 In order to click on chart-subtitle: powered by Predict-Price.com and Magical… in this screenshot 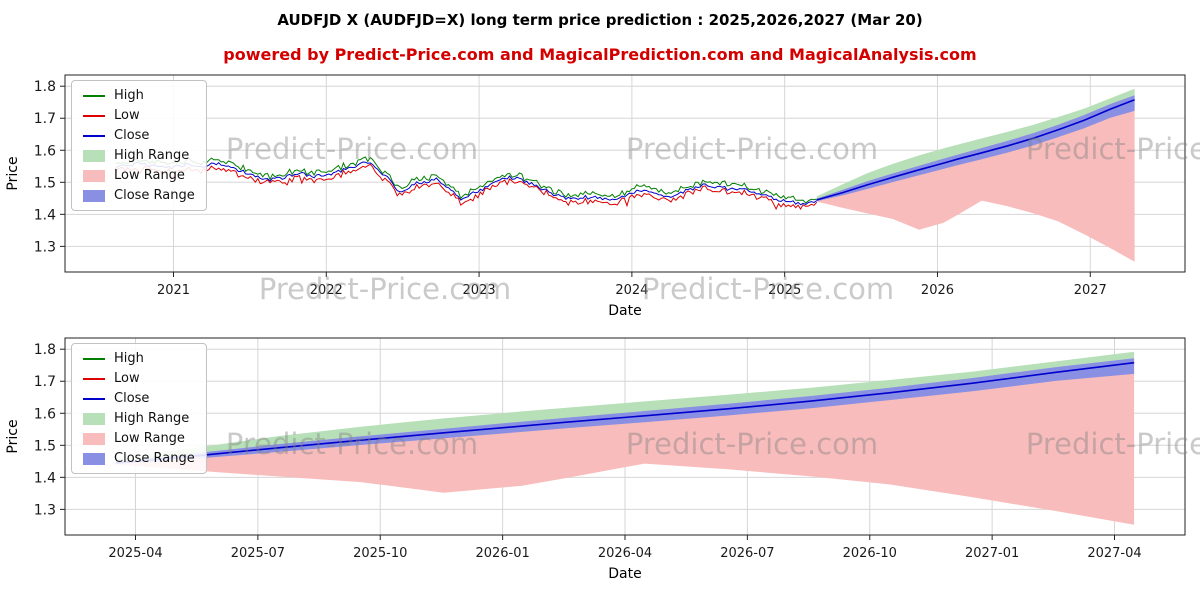, I will do `click(600, 54)`.